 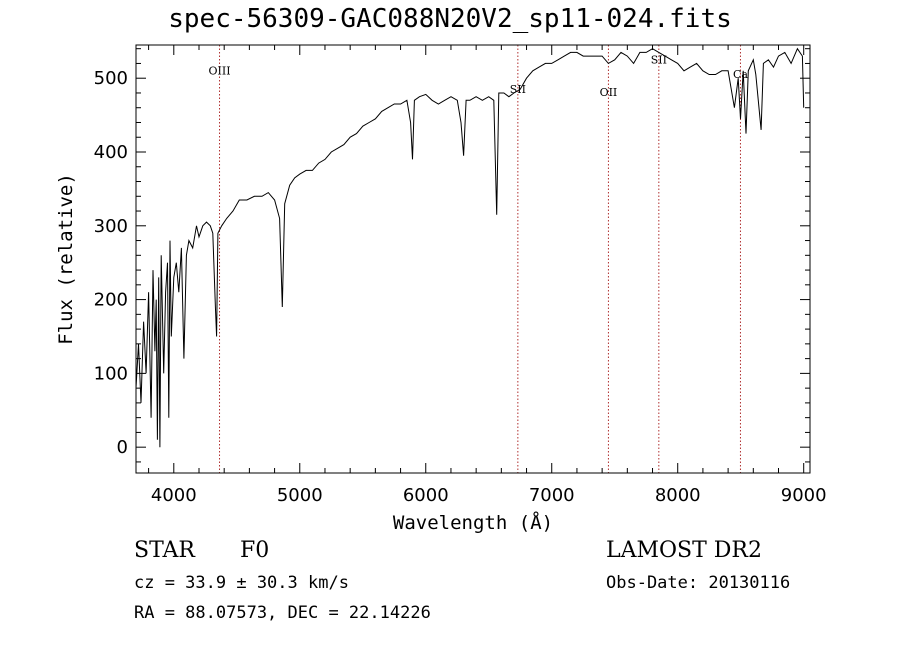 What do you see at coordinates (174, 495) in the screenshot?
I see `x-tick-label: 4000` at bounding box center [174, 495].